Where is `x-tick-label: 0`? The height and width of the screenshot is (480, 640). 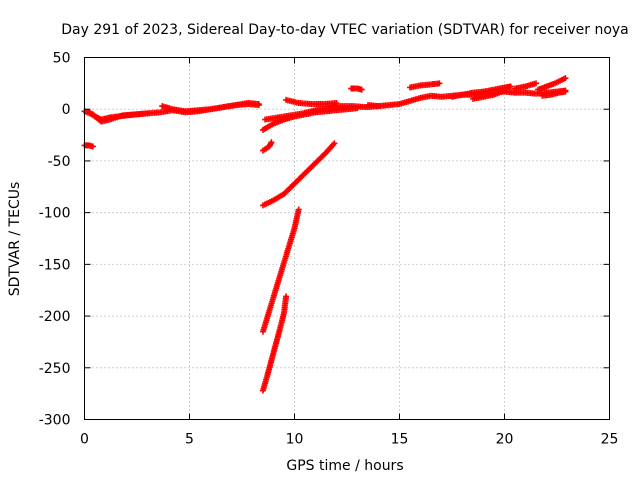 x-tick-label: 0 is located at coordinates (84, 440).